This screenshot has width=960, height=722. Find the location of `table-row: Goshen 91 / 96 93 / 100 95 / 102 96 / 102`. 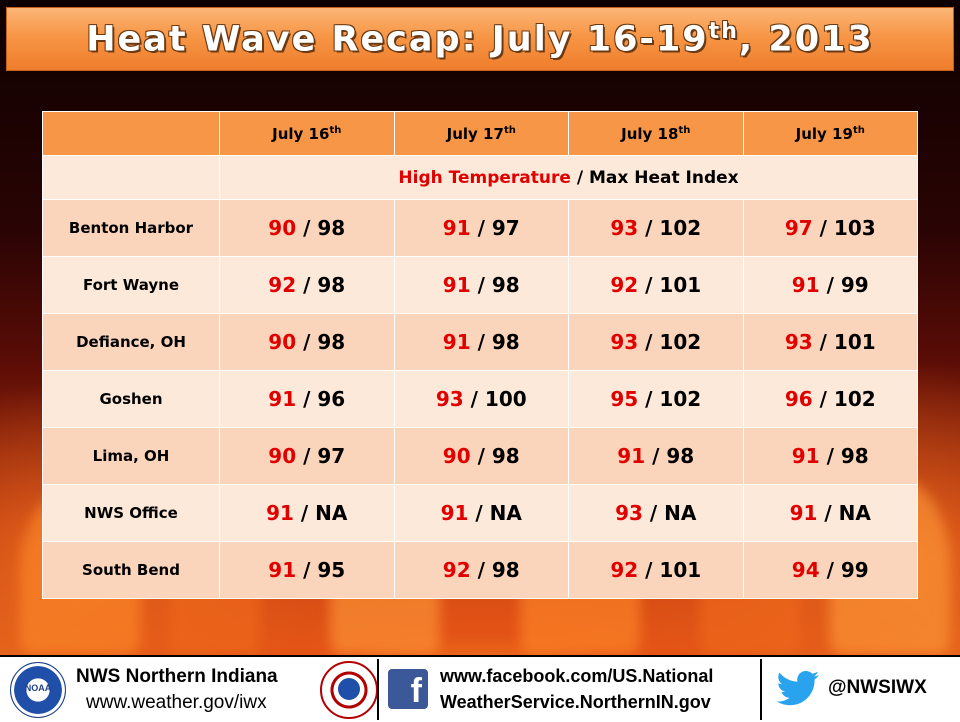

table-row: Goshen 91 / 96 93 / 100 95 / 102 96 / 102 is located at coordinates (480, 399).